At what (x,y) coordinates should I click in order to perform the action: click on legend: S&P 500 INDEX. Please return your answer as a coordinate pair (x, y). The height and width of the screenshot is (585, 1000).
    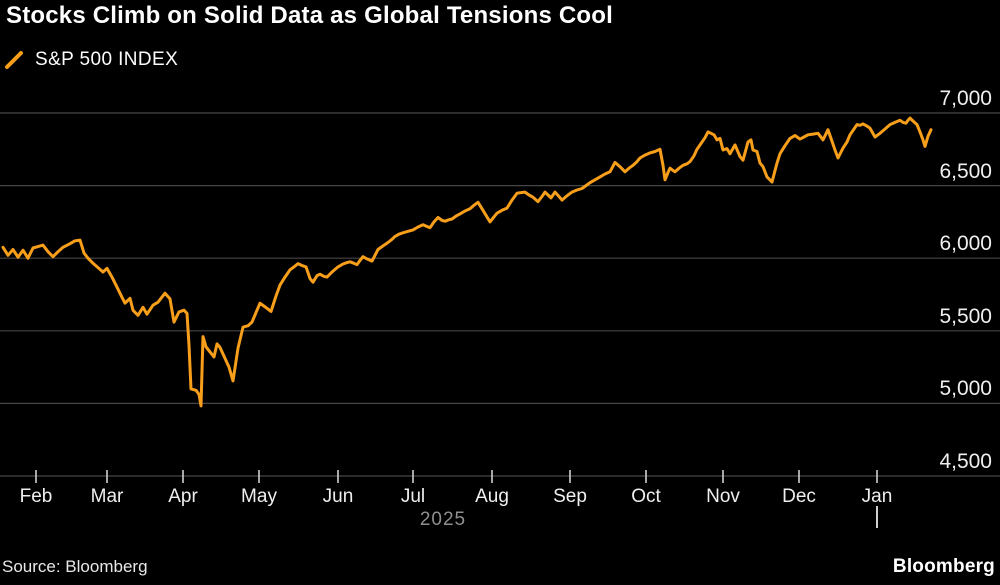
    Looking at the image, I should click on (91, 60).